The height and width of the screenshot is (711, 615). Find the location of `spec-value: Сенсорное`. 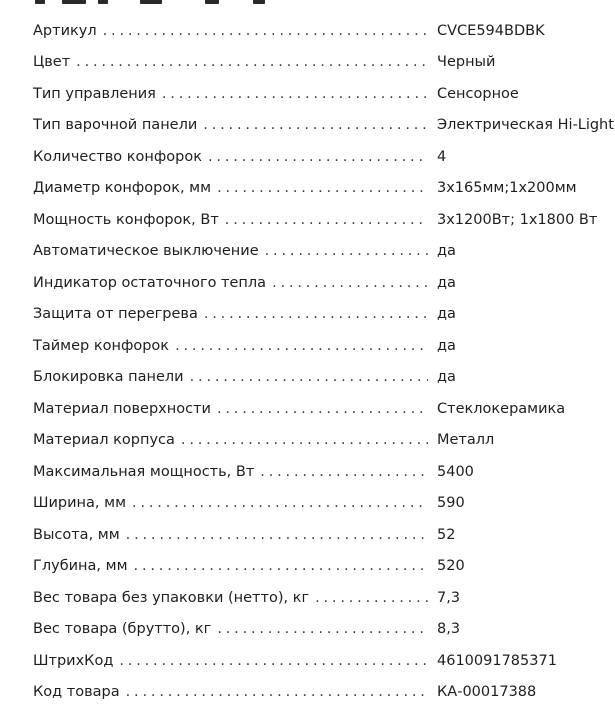

spec-value: Сенсорное is located at coordinates (478, 93).